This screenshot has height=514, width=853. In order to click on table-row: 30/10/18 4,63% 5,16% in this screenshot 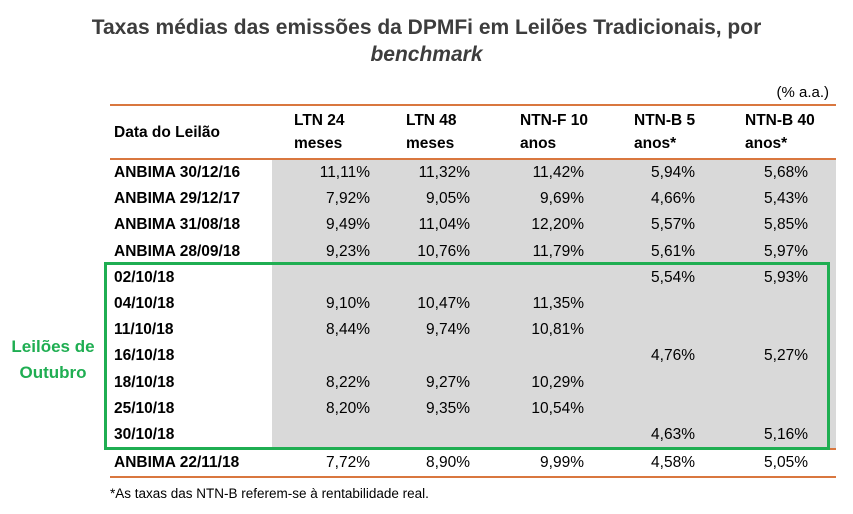, I will do `click(473, 435)`.